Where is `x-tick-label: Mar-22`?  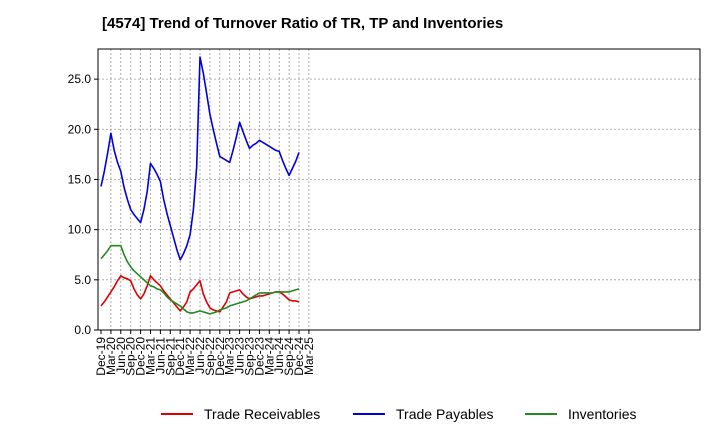 x-tick-label: Mar-22 is located at coordinates (190, 356).